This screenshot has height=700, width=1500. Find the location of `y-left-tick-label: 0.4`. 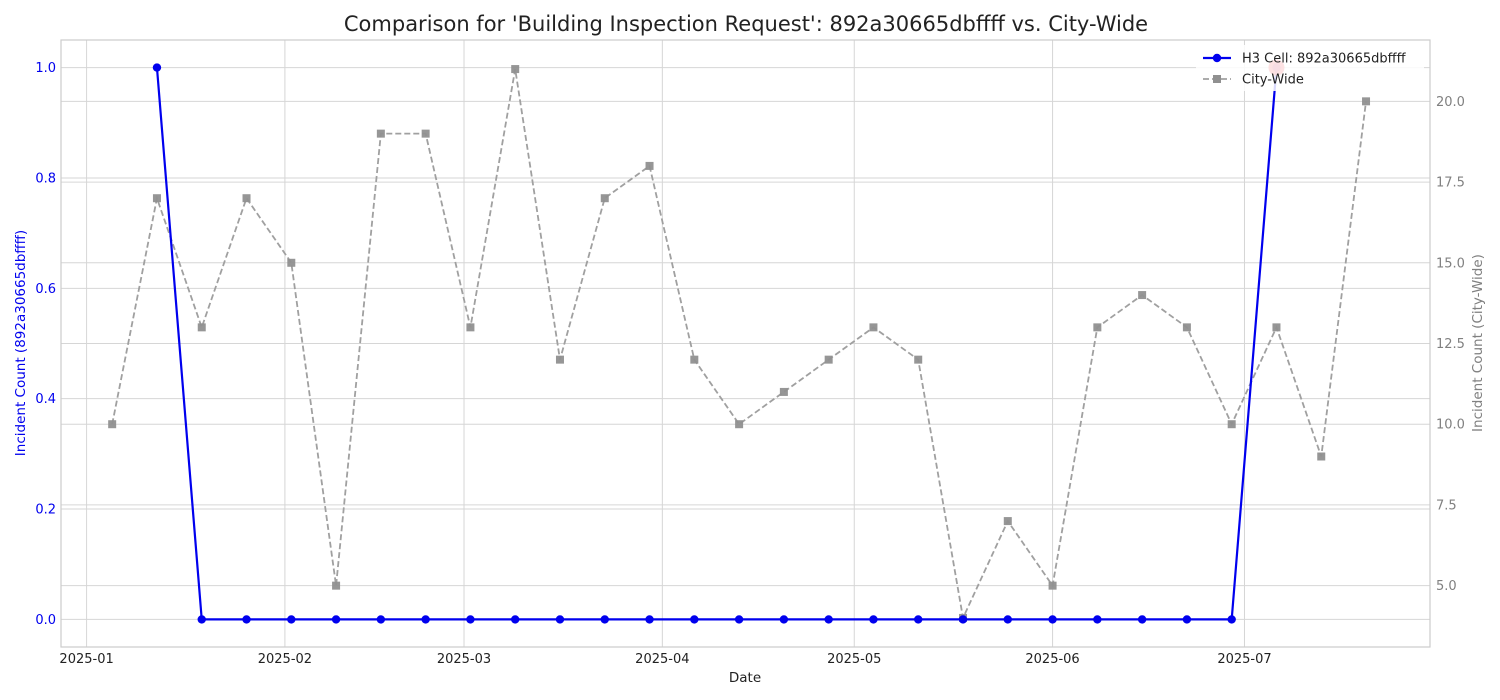

y-left-tick-label: 0.4 is located at coordinates (45, 399).